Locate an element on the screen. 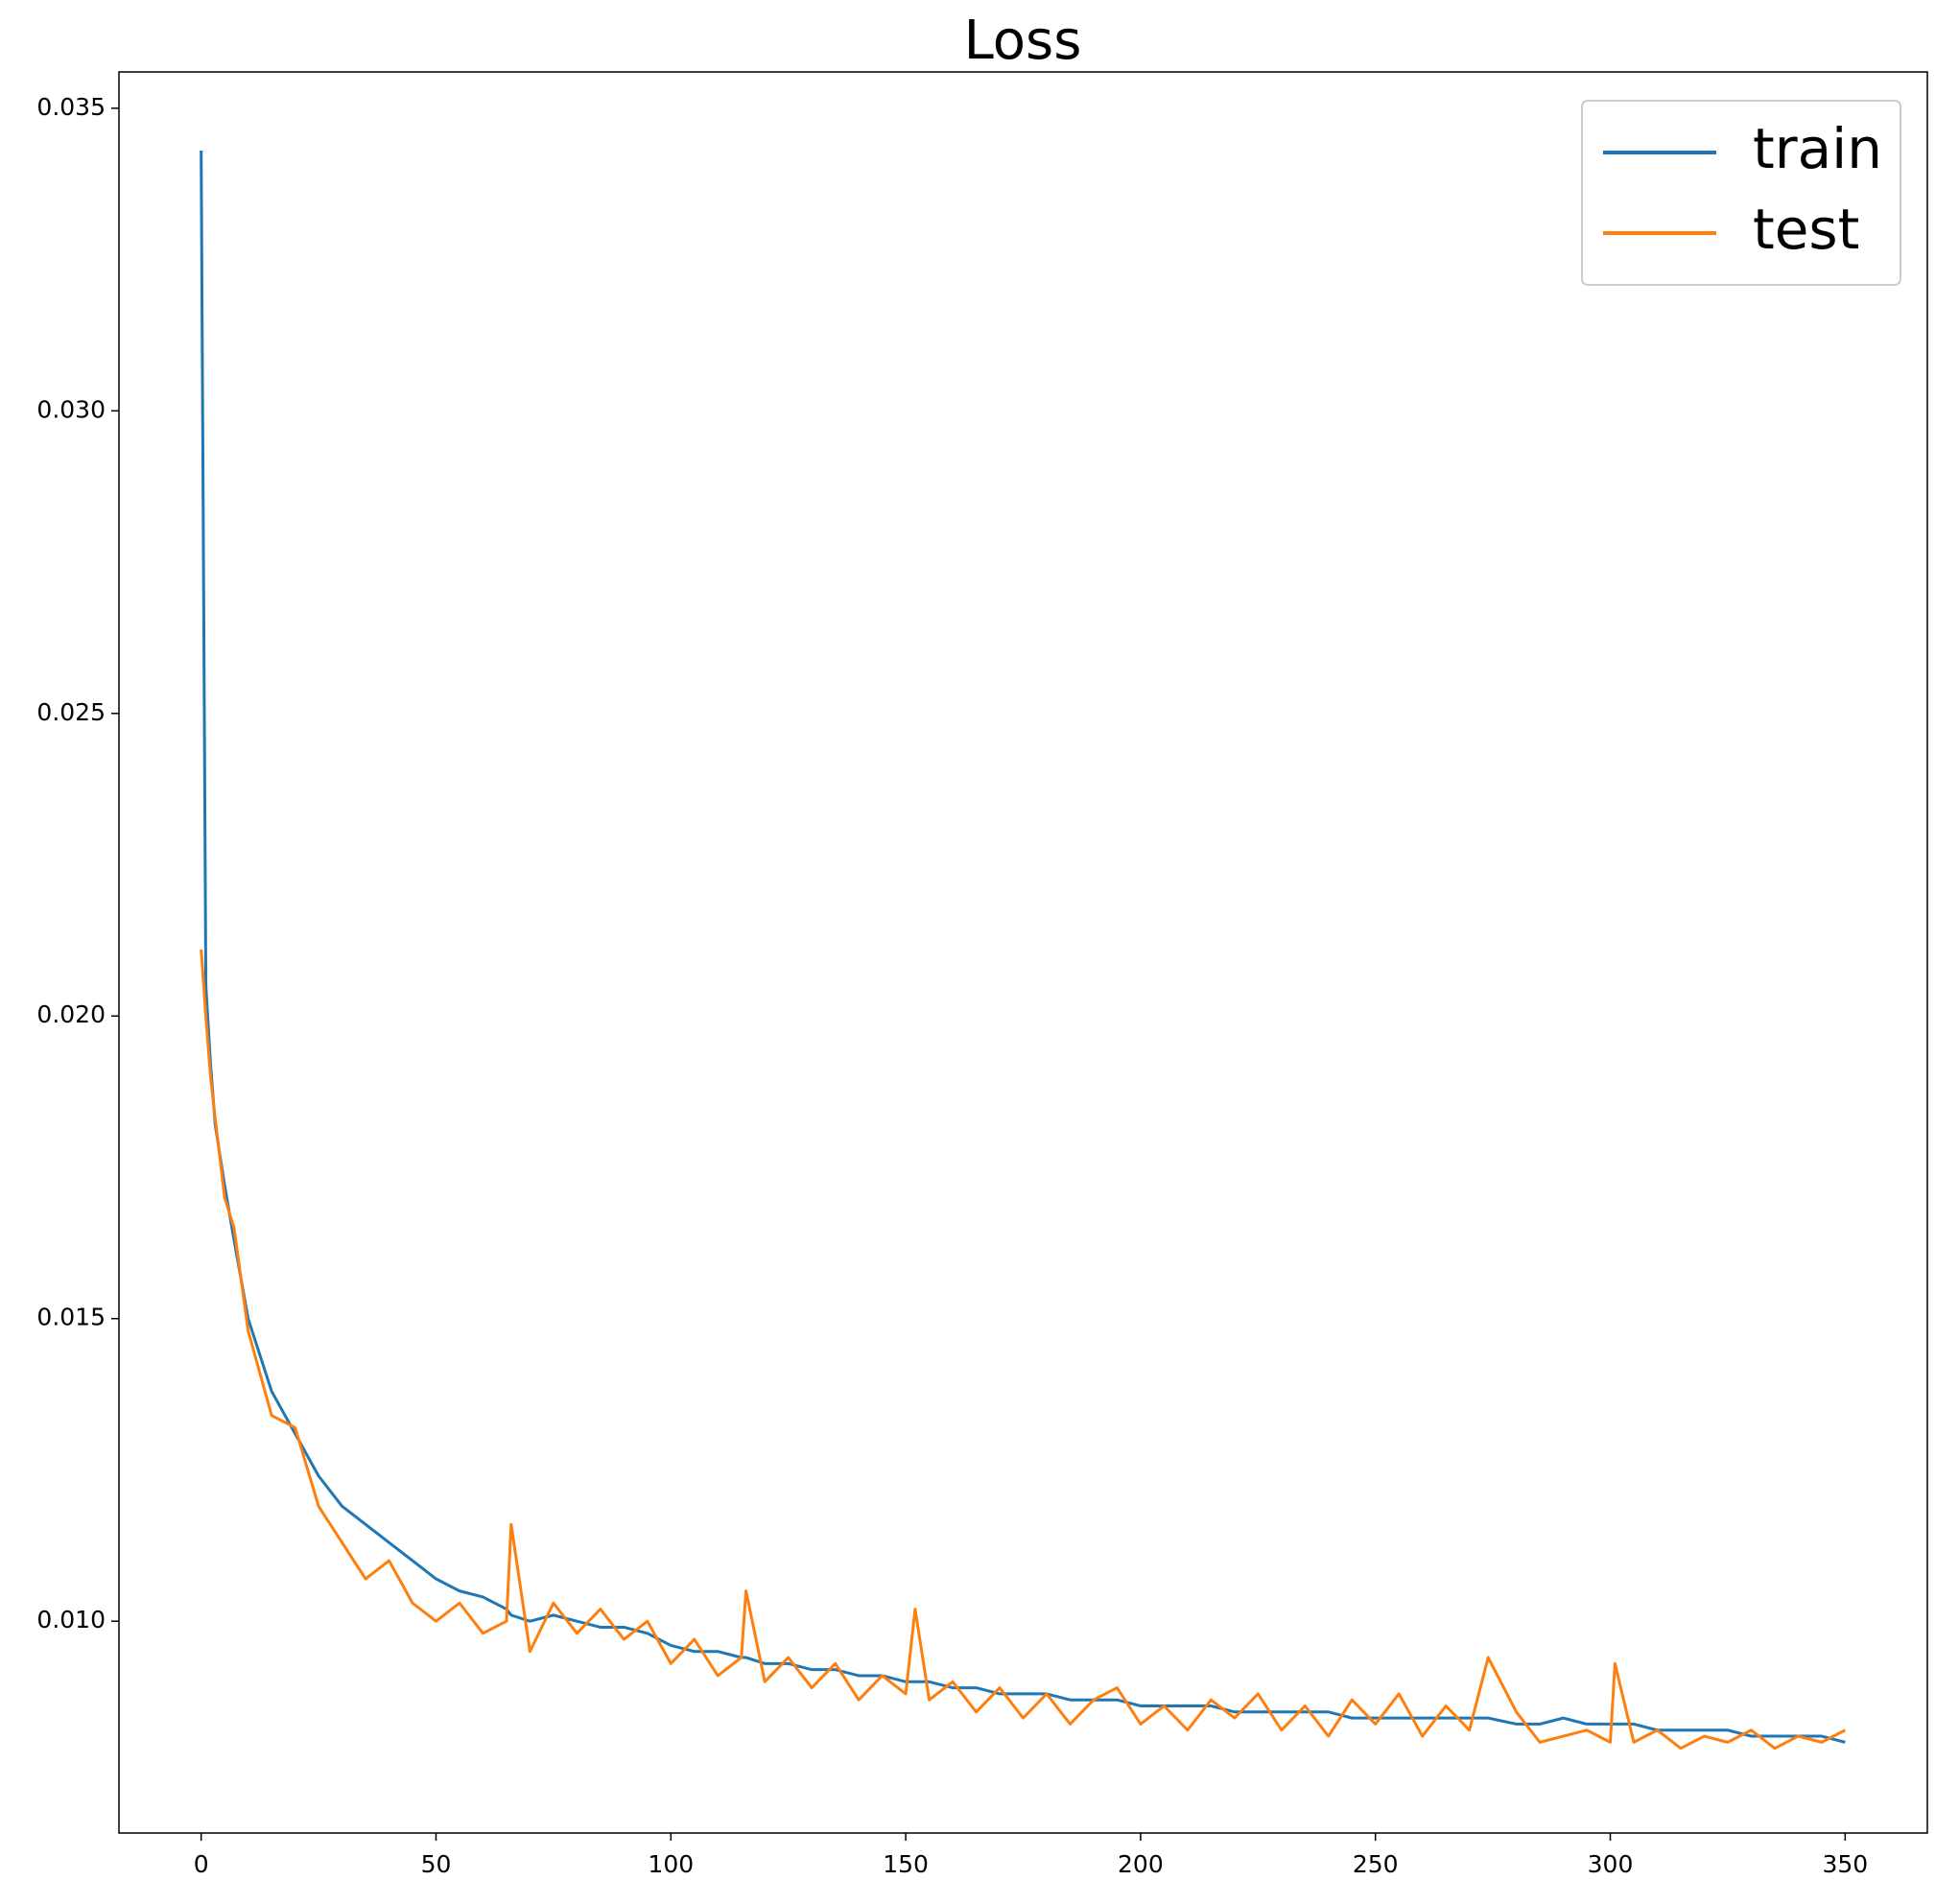  legend-label: test is located at coordinates (1806, 229).